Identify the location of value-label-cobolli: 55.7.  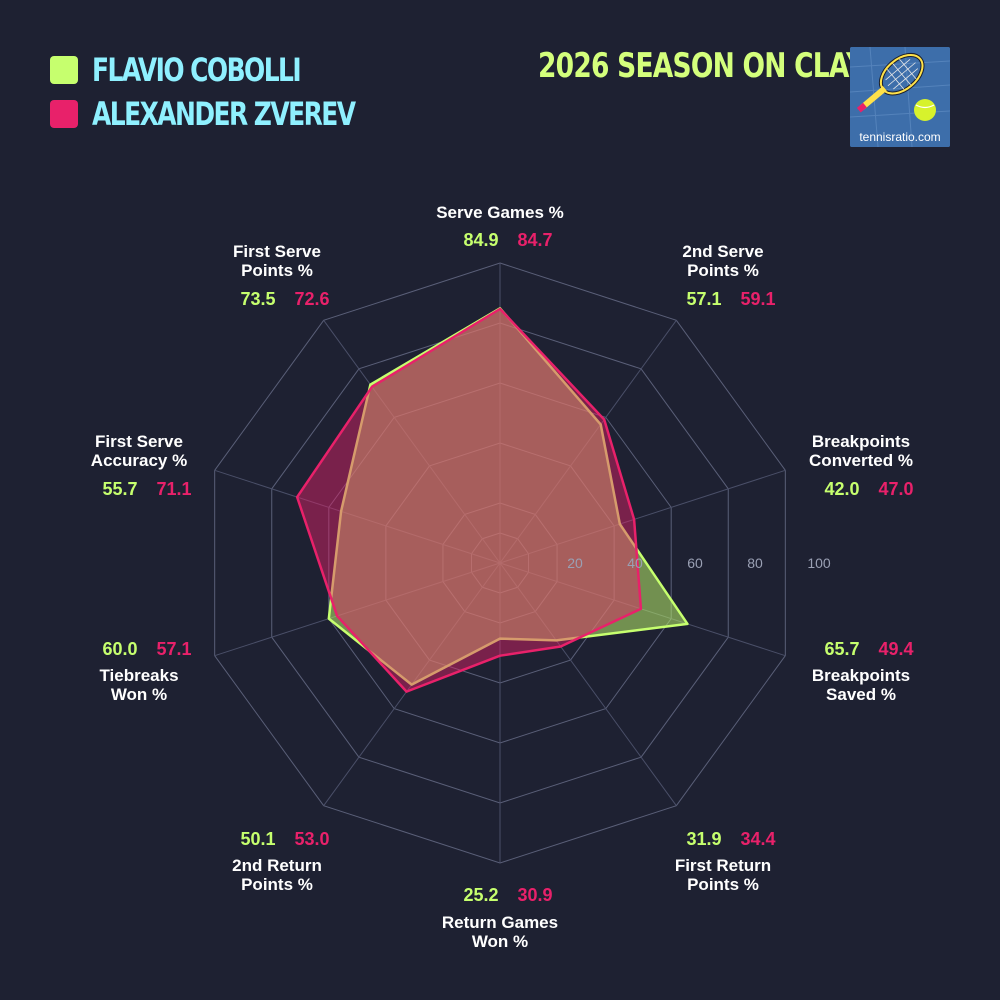
(119, 489).